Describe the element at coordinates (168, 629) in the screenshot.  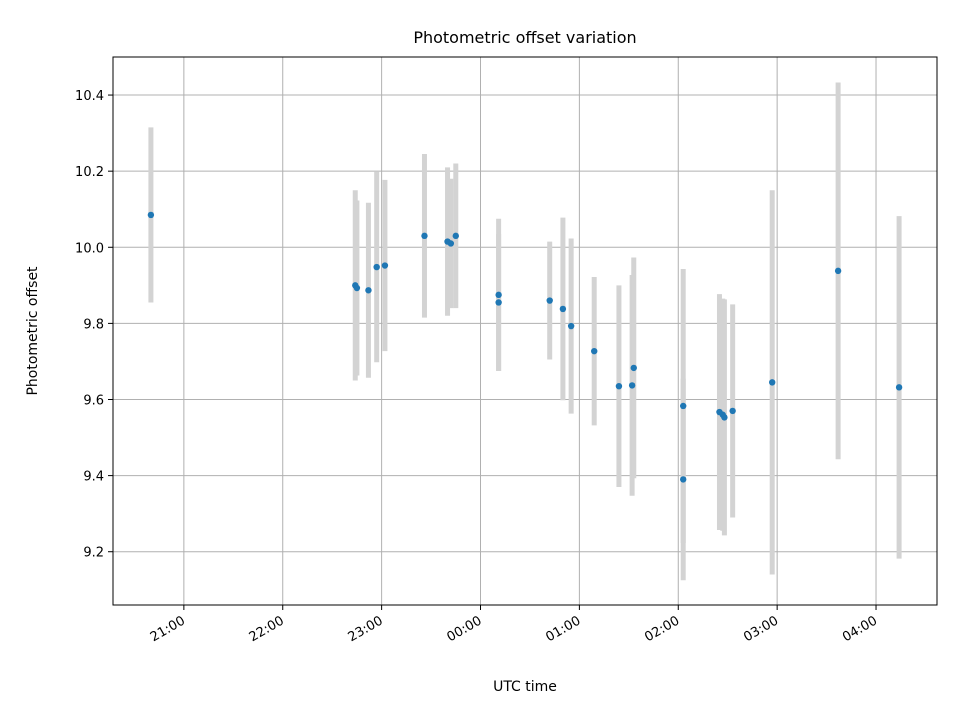
I see `x-tick-label: 21:00` at that location.